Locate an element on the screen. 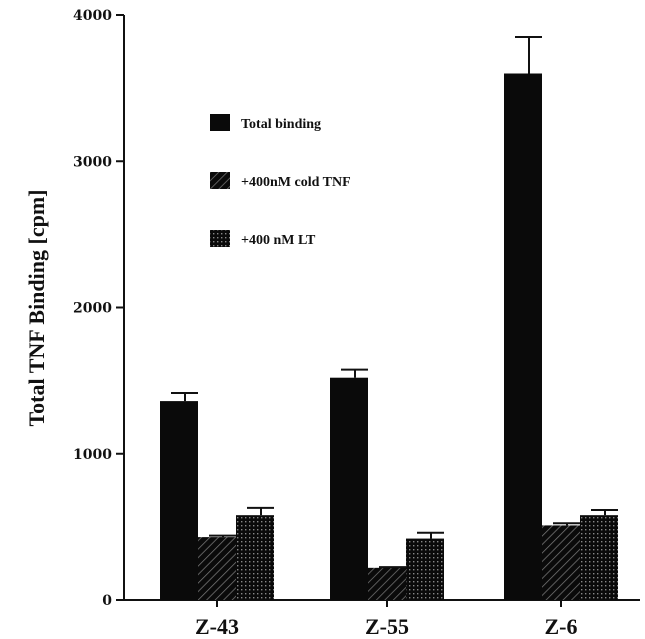  x-tick-label: Z-6 is located at coordinates (561, 626).